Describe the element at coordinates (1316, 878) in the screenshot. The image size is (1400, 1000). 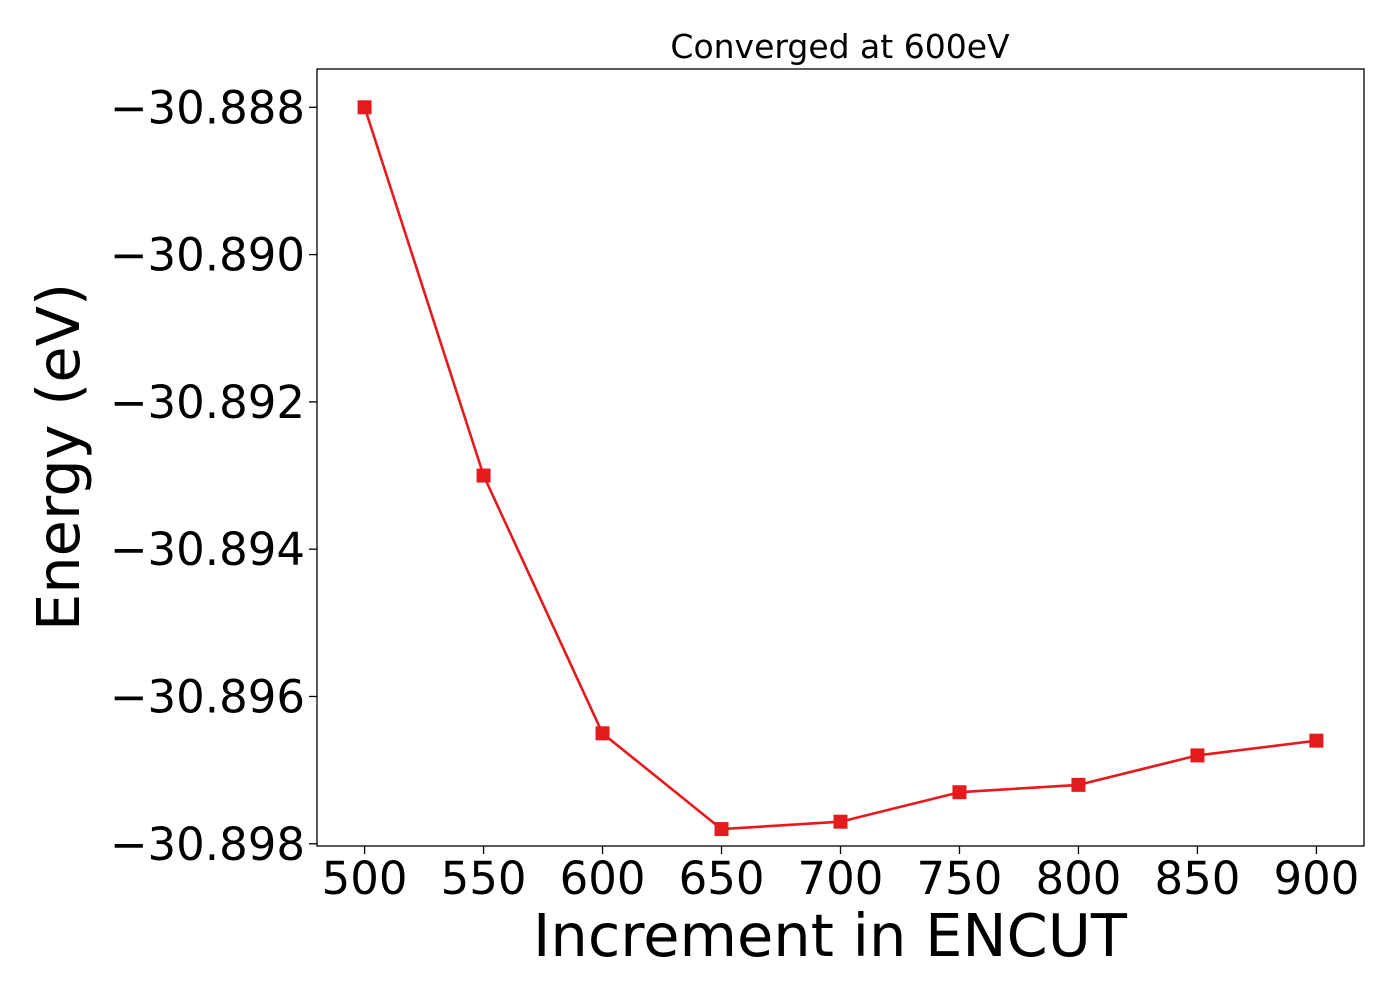
I see `x-tick-label: 900` at that location.